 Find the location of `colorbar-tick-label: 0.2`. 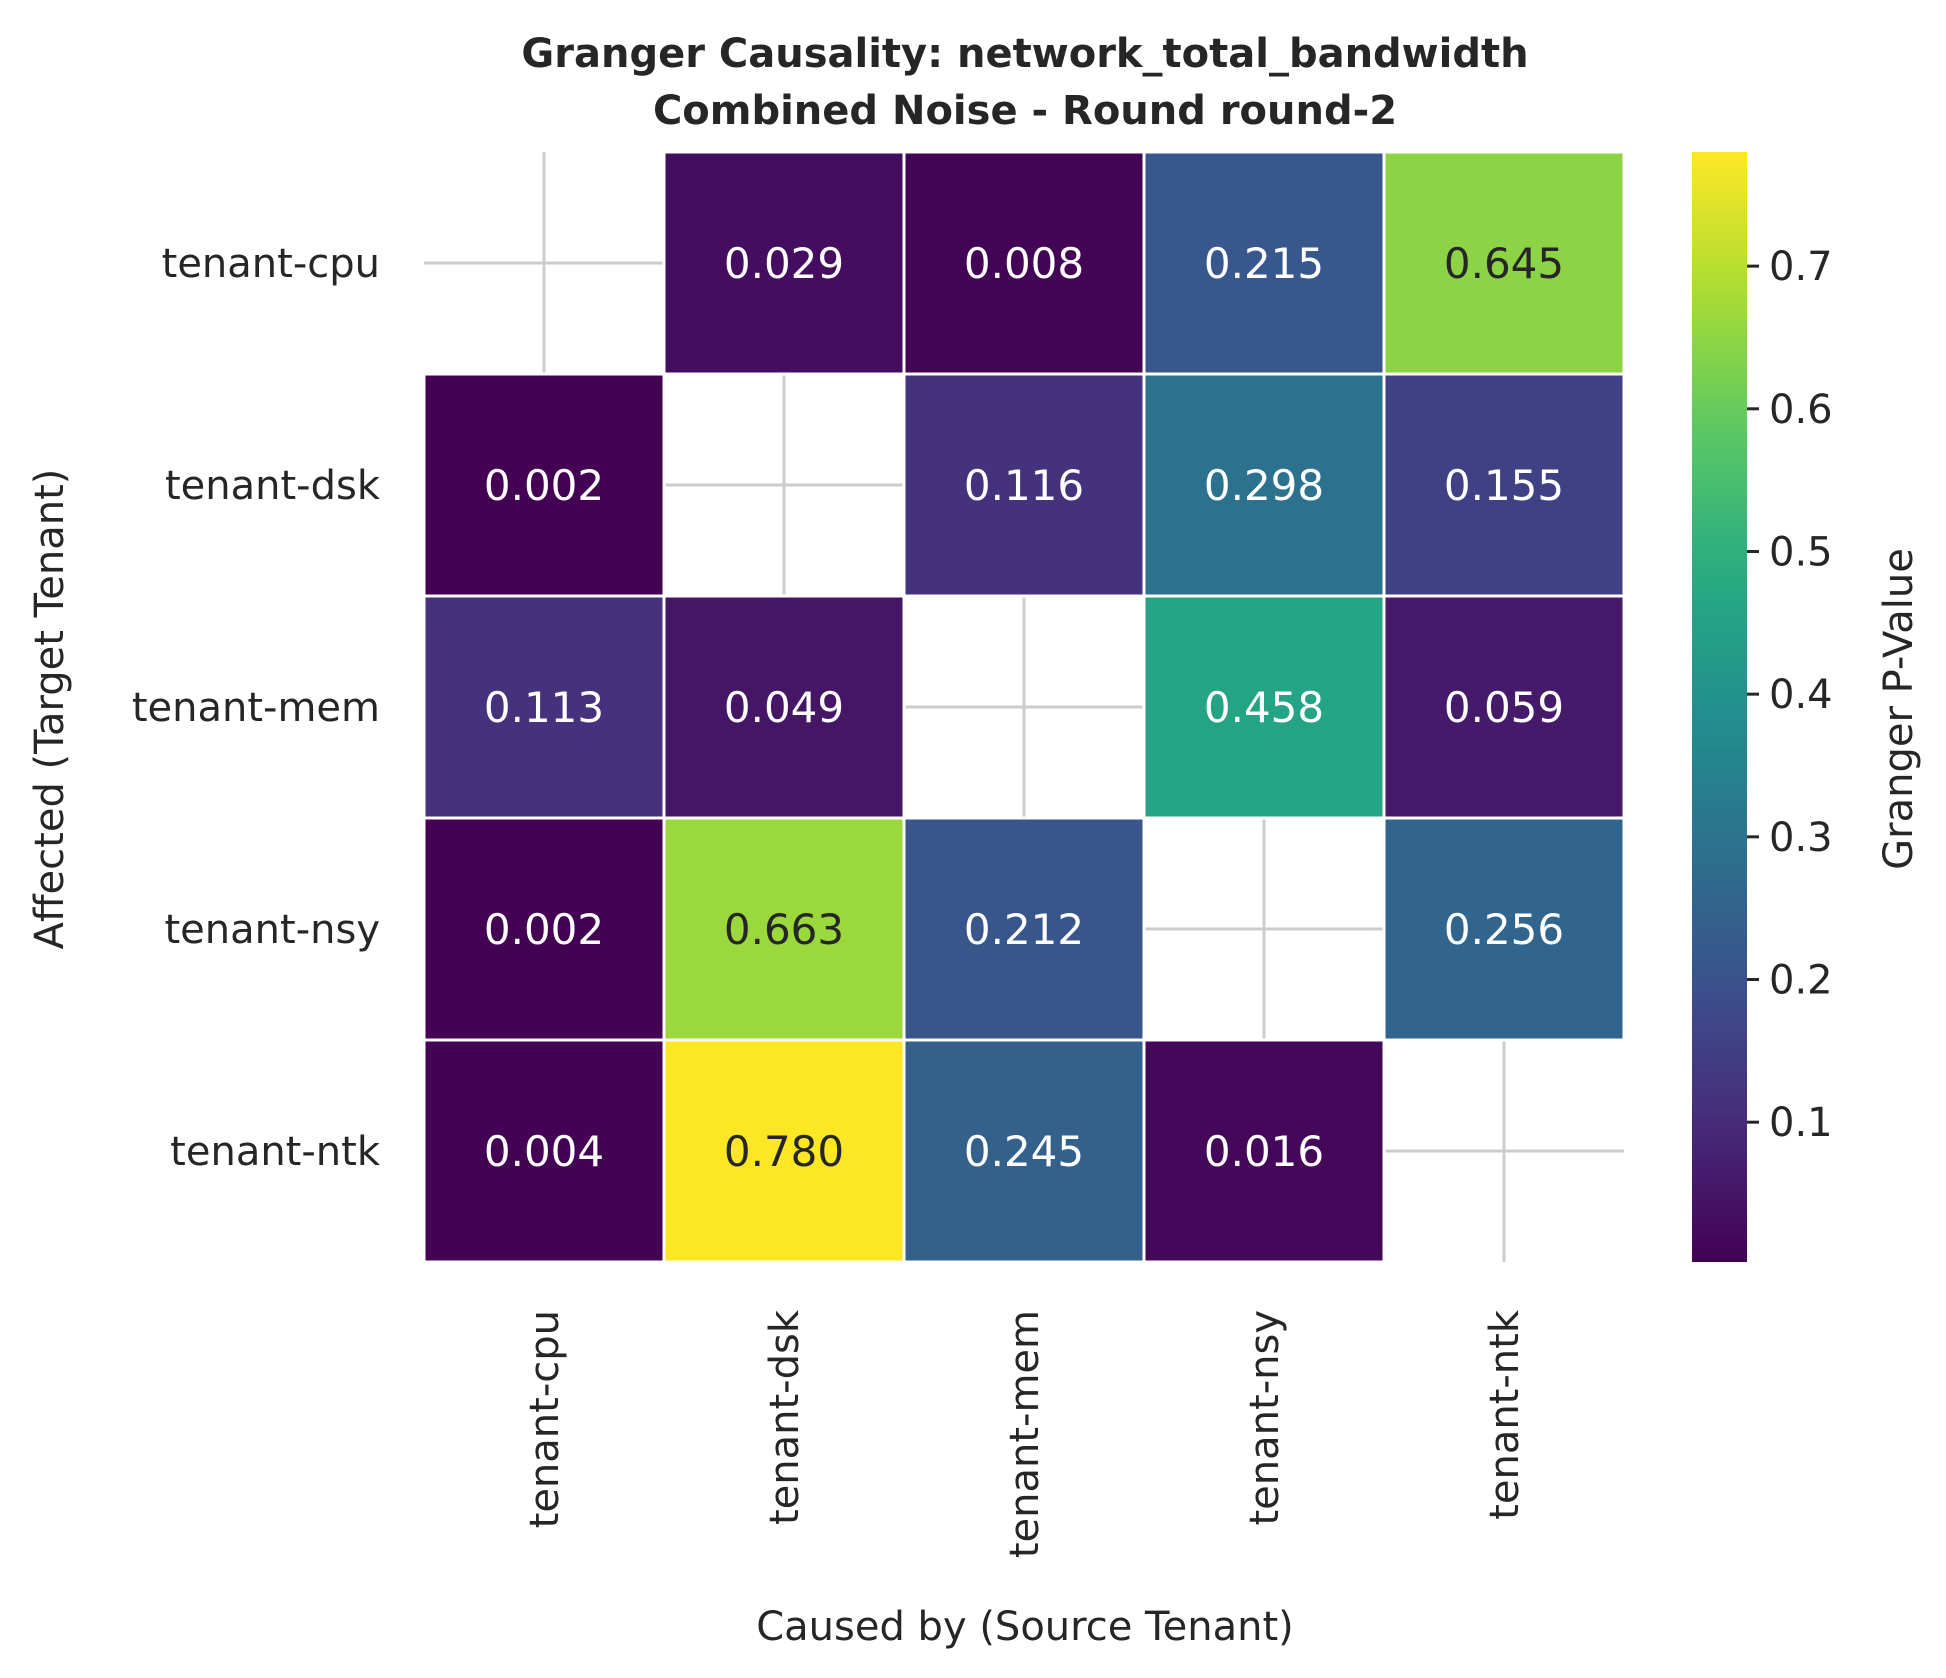

colorbar-tick-label: 0.2 is located at coordinates (1801, 981).